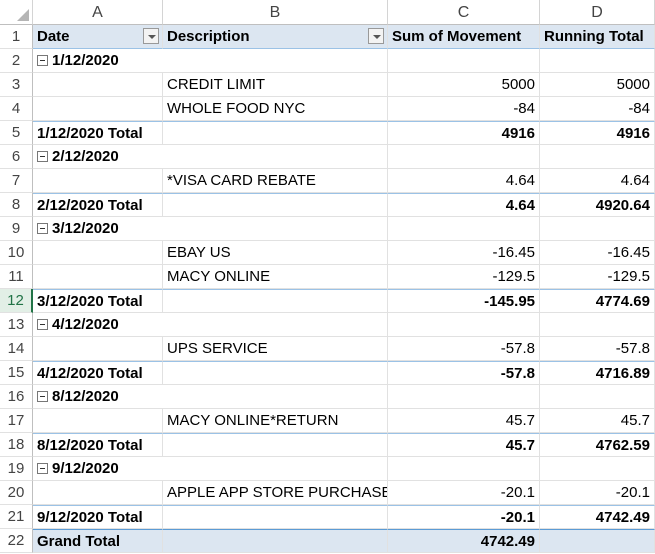  What do you see at coordinates (16, 301) in the screenshot?
I see `row-header: 12` at bounding box center [16, 301].